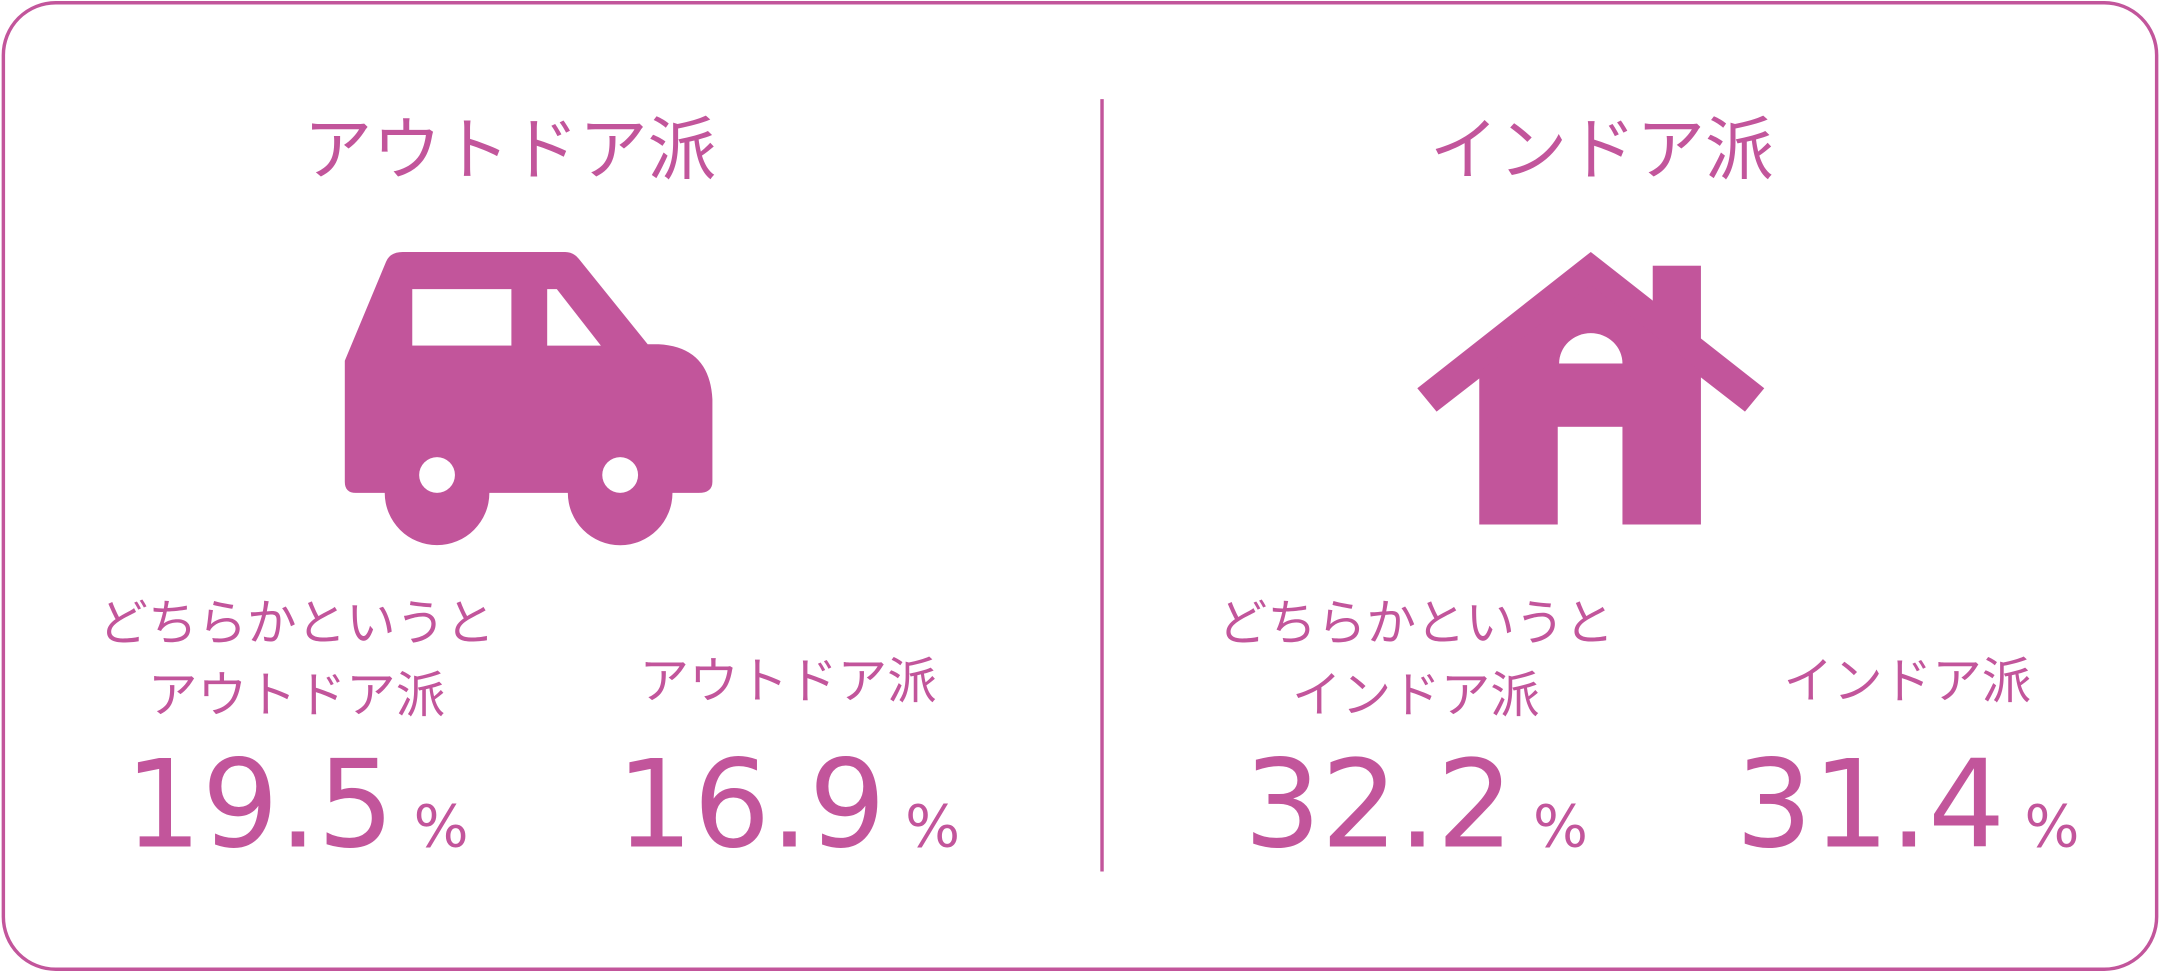 This screenshot has width=2160, height=972. Describe the element at coordinates (1602, 150) in the screenshot. I see `section-title: インドア派` at that location.